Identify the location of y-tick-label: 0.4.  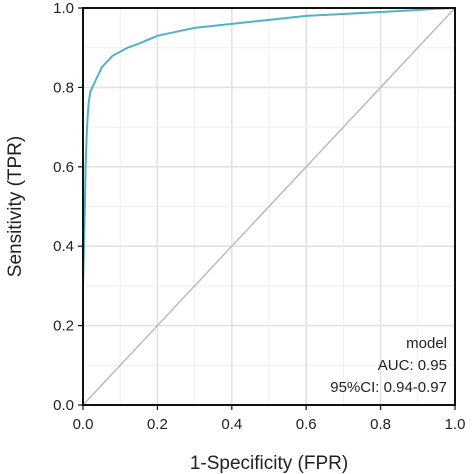
(63, 246).